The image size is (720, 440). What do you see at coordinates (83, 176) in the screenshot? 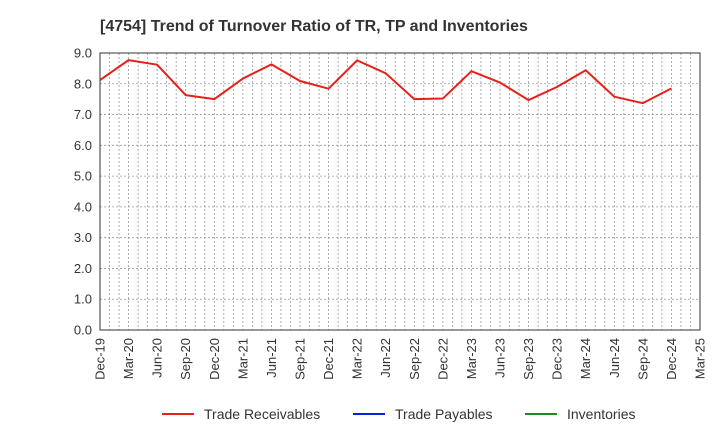
I see `y-tick-label: 5.0` at bounding box center [83, 176].